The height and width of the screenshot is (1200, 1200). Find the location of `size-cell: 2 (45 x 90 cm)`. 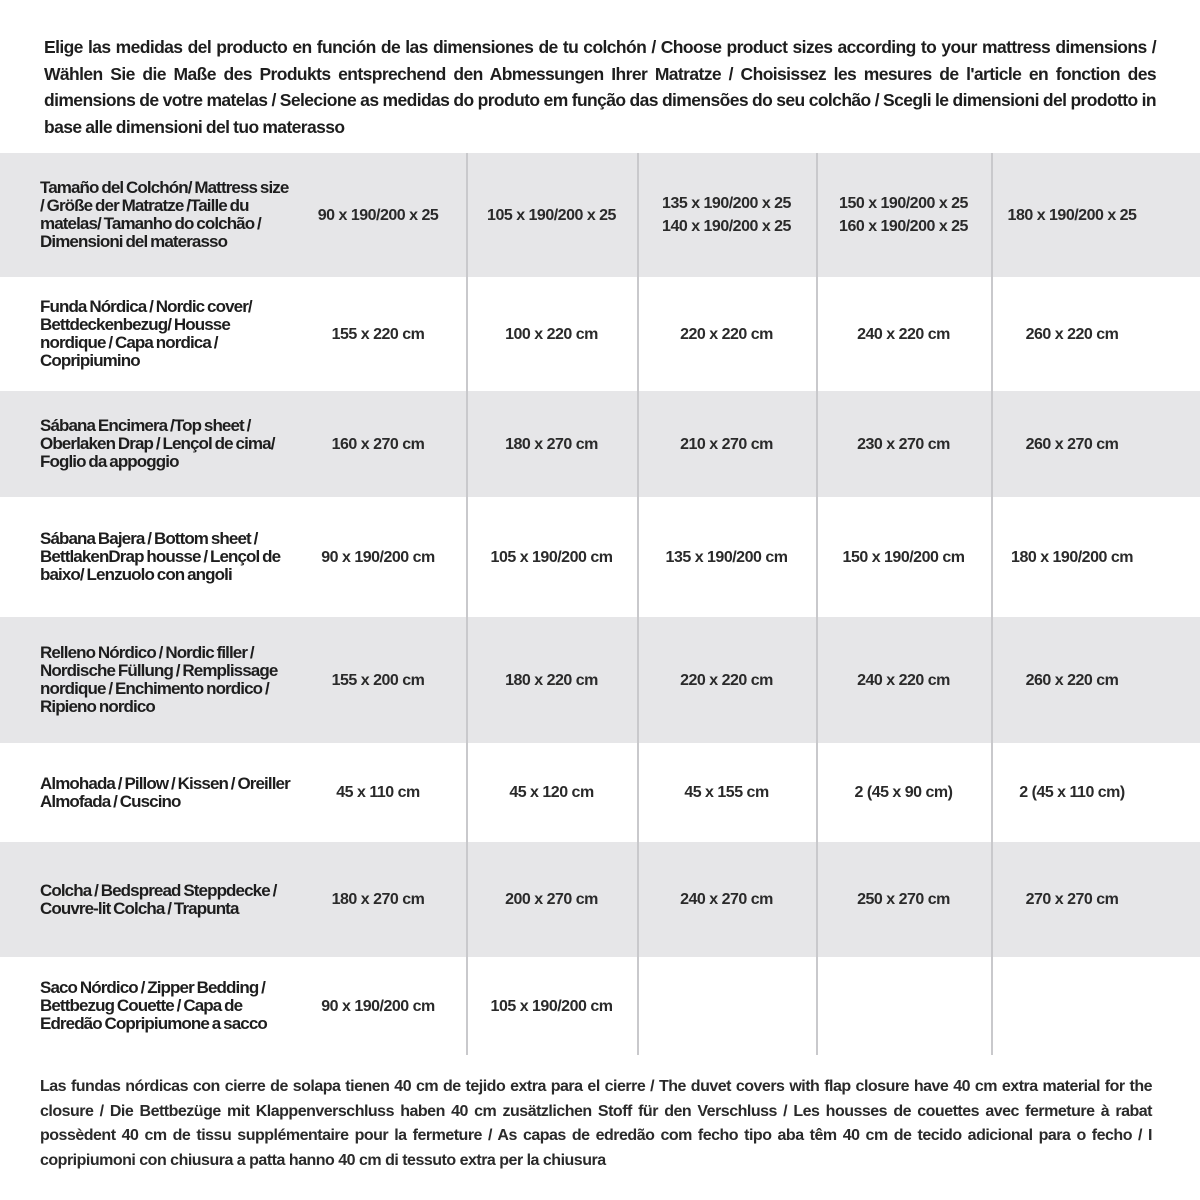

size-cell: 2 (45 x 90 cm) is located at coordinates (903, 792).